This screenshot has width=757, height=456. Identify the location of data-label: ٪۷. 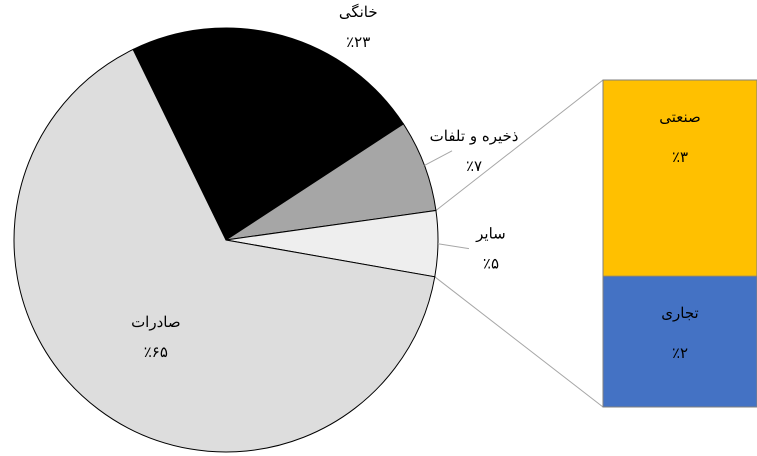
(474, 165).